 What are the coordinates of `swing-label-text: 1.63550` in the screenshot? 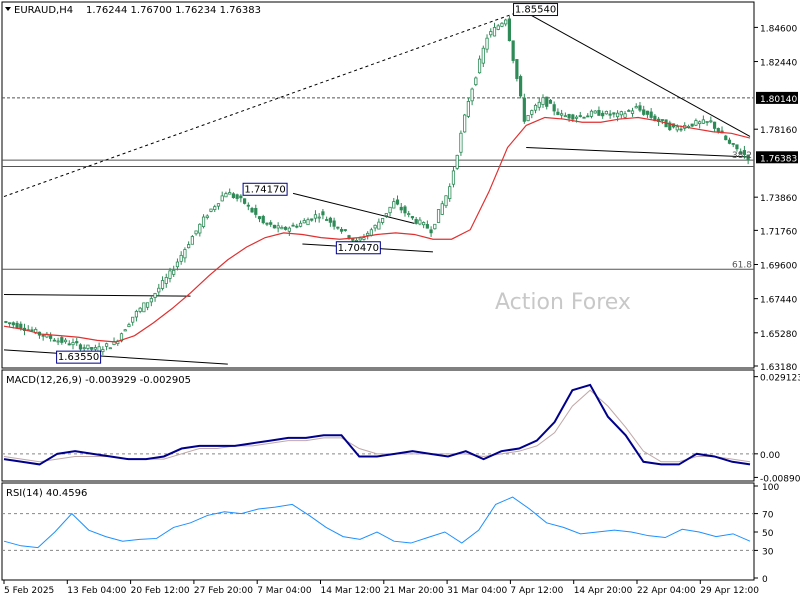 It's located at (78, 357).